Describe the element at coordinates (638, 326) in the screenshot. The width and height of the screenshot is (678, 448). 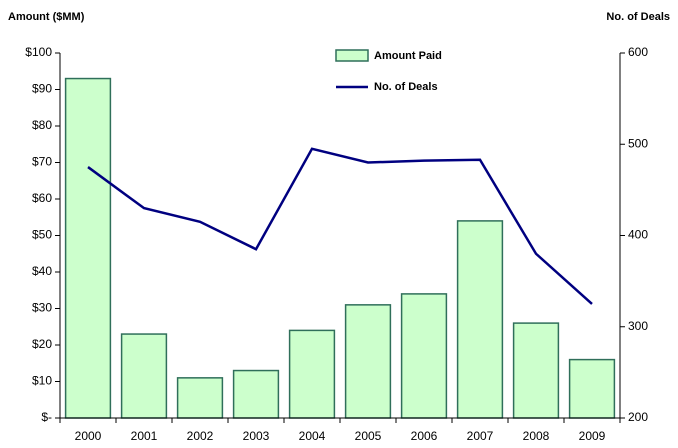
I see `y2-tick-label: 300` at that location.